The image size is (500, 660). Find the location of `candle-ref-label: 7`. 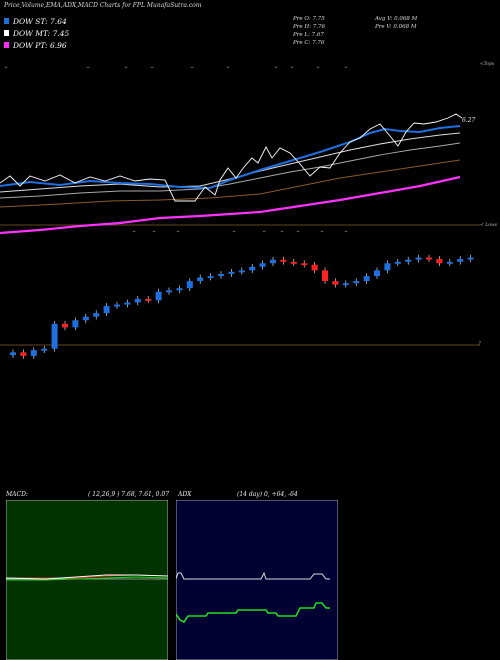

candle-ref-label: 7 is located at coordinates (479, 344).